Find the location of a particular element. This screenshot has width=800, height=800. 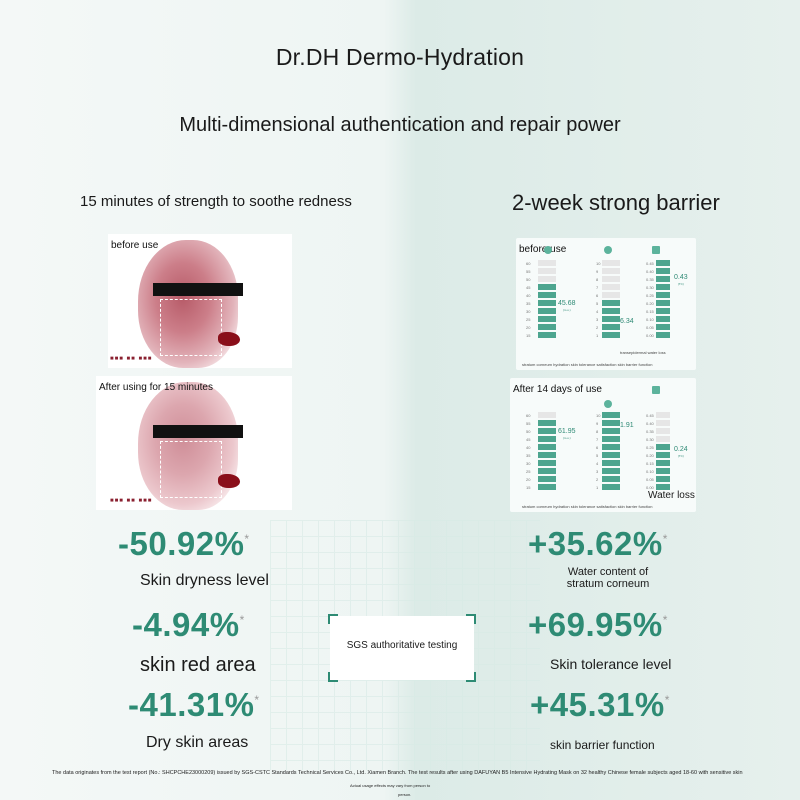

stat-label: skin red area is located at coordinates (198, 665).